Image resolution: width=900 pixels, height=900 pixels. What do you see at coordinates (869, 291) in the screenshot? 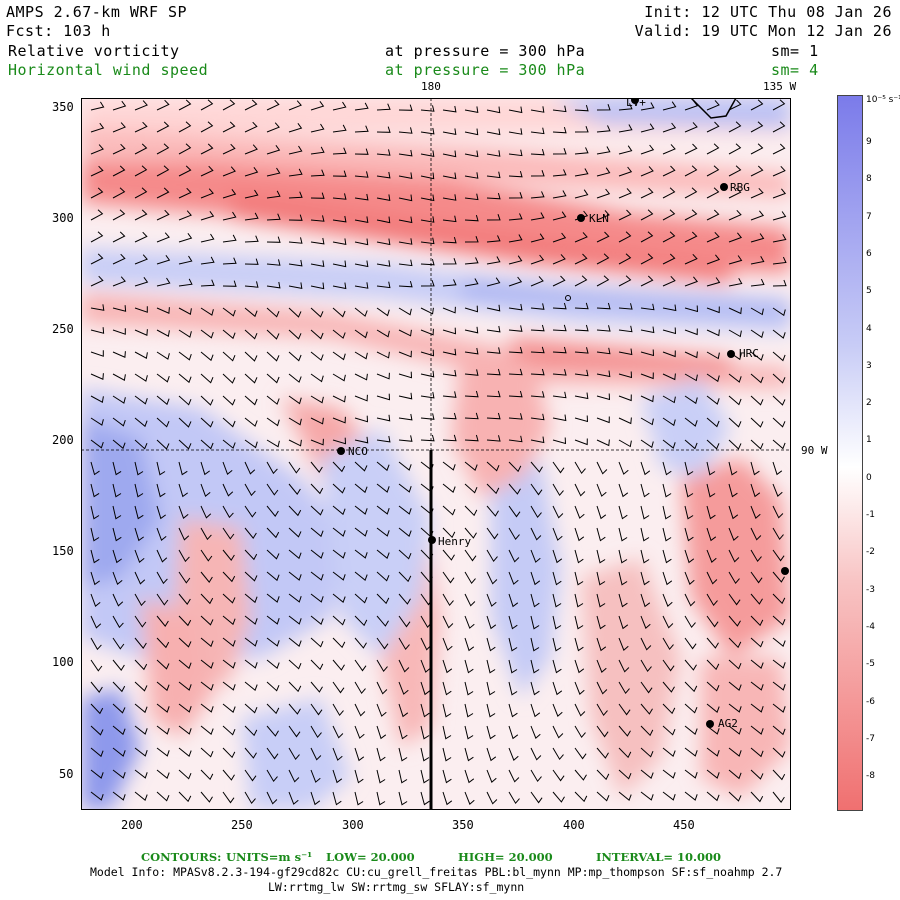
I see `colorbar-label: 5` at bounding box center [869, 291].